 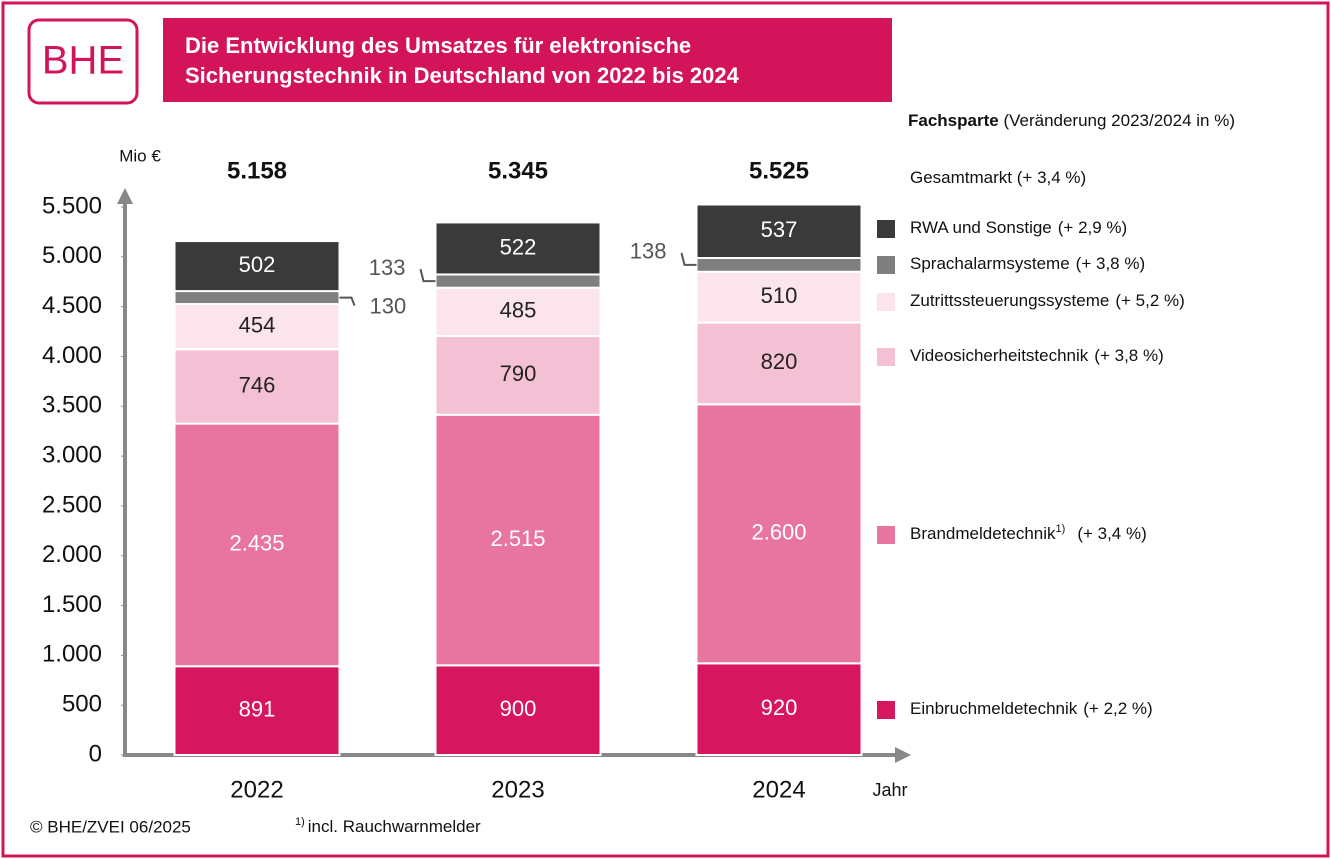 What do you see at coordinates (110, 826) in the screenshot?
I see `source: © BHE/ZVEI 06/2025` at bounding box center [110, 826].